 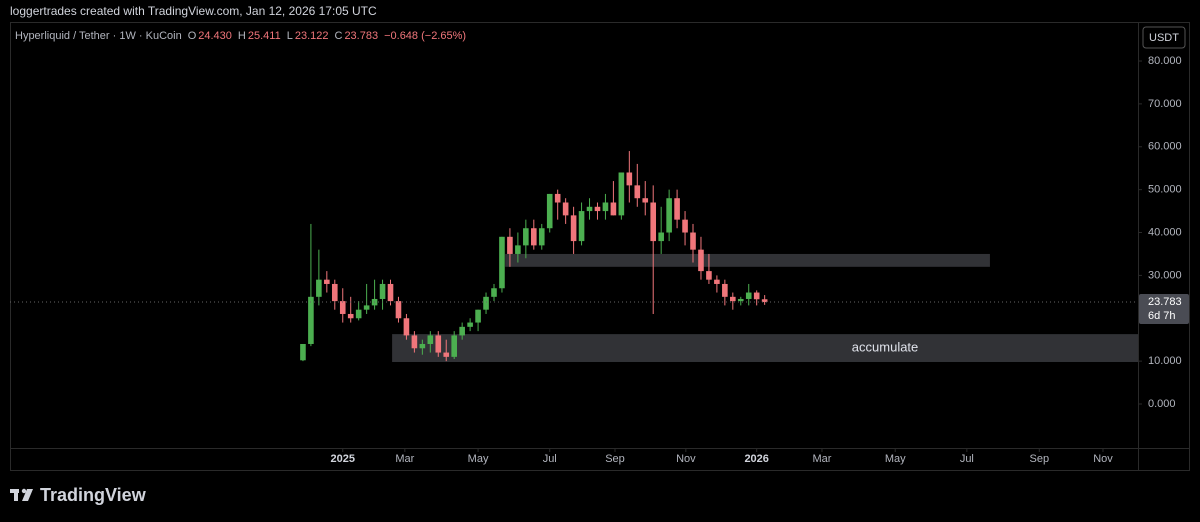 What do you see at coordinates (264, 36) in the screenshot?
I see `legend-value: 25.411` at bounding box center [264, 36].